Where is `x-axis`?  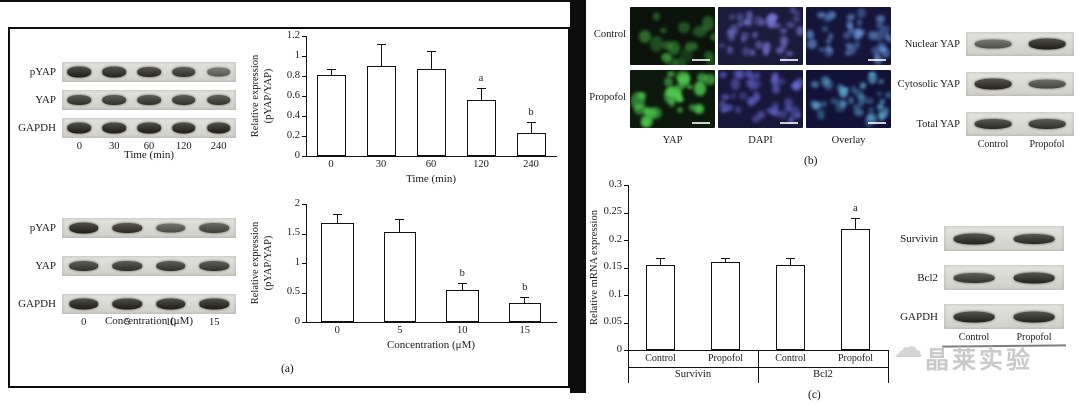 x-axis is located at coordinates (431, 322).